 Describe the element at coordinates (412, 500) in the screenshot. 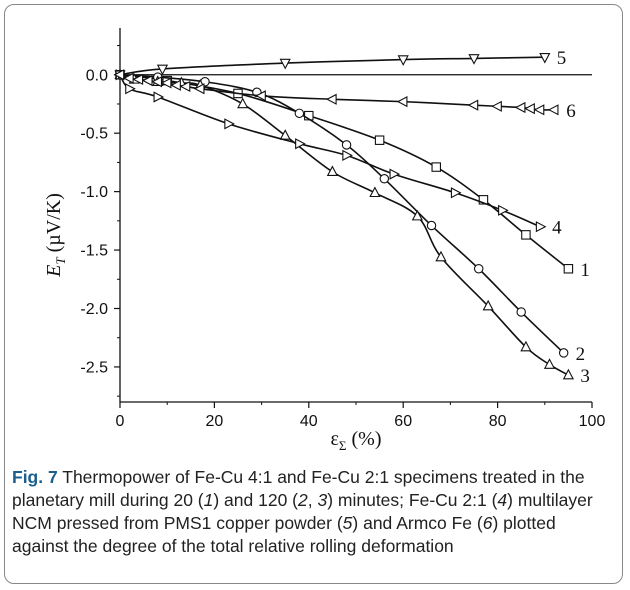

I see `caption-text: ) minutes; Fe-Cu 2:1 (` at that location.